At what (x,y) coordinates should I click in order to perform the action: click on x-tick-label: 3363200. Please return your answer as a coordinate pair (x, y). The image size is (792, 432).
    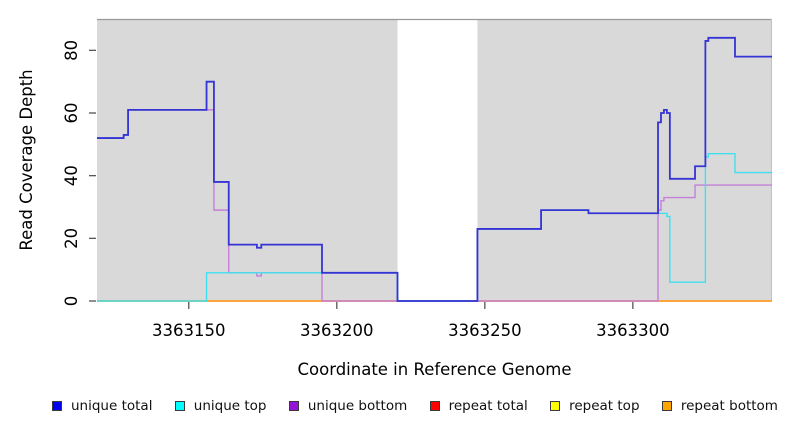
    Looking at the image, I should click on (337, 330).